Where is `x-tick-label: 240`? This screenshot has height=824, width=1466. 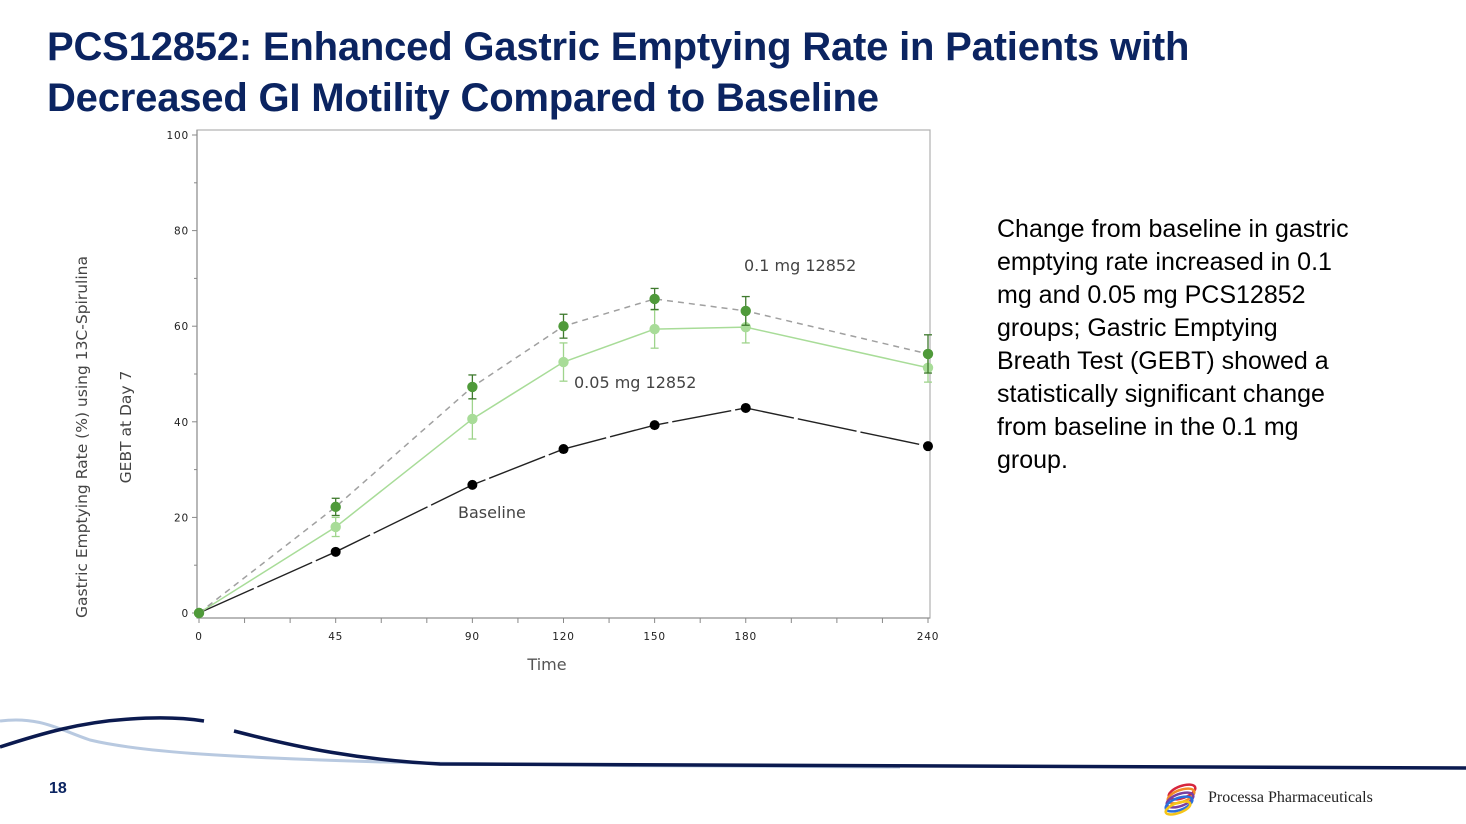
x-tick-label: 240 is located at coordinates (928, 637).